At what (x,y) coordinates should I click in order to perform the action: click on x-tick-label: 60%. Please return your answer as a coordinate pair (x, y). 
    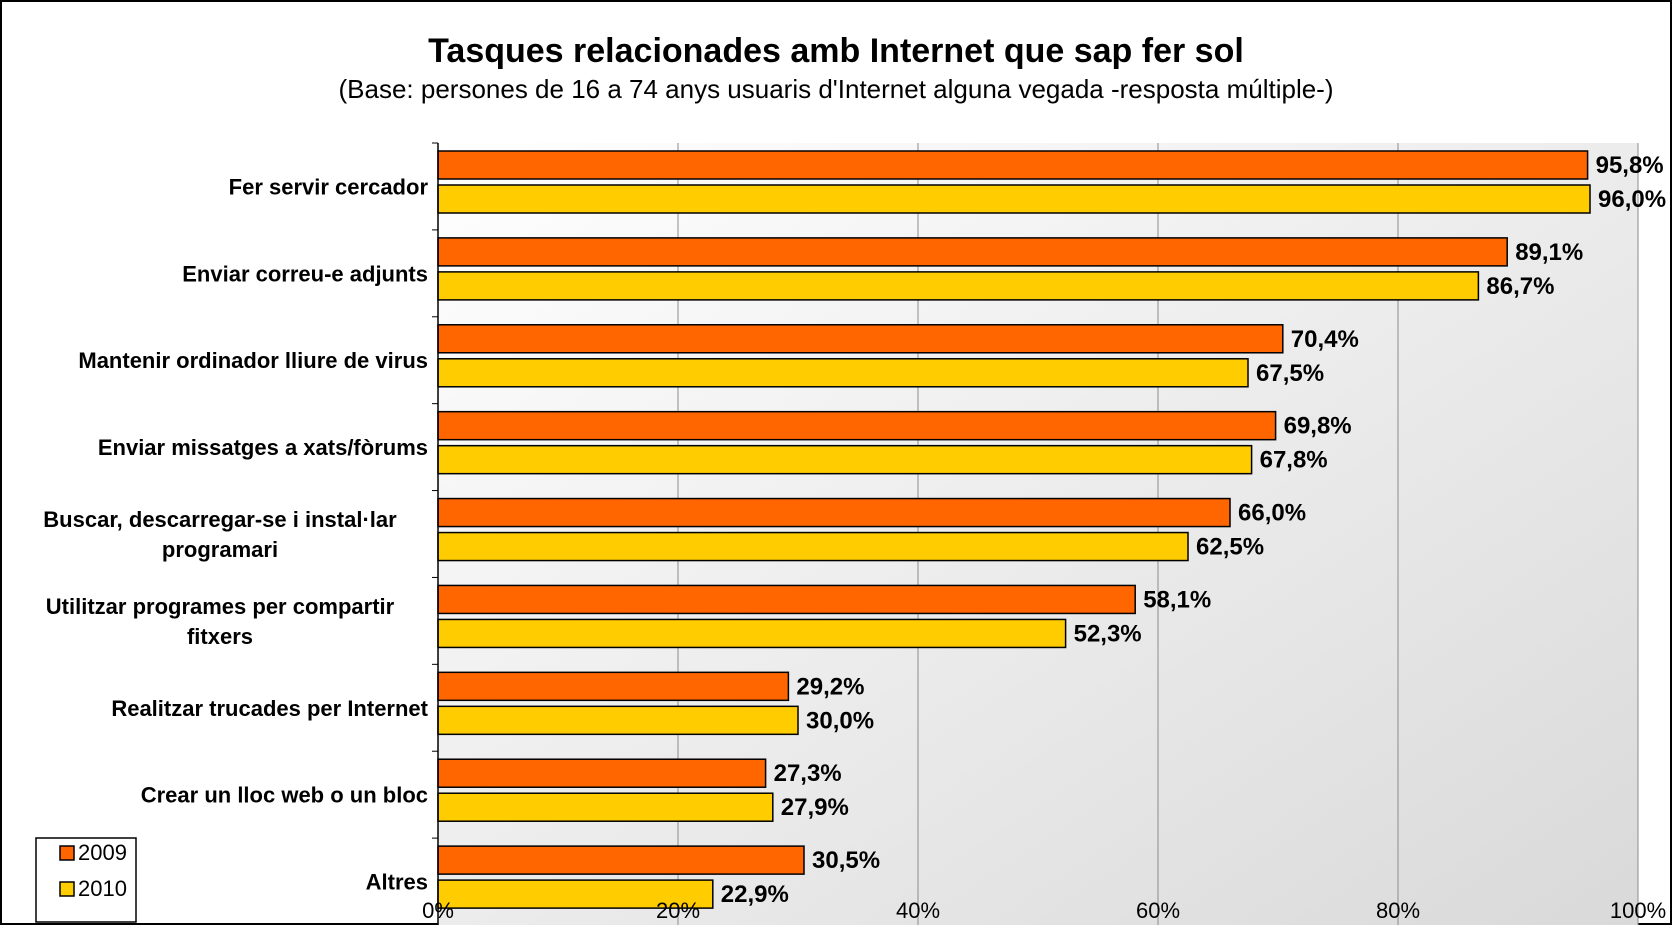
    Looking at the image, I should click on (1158, 910).